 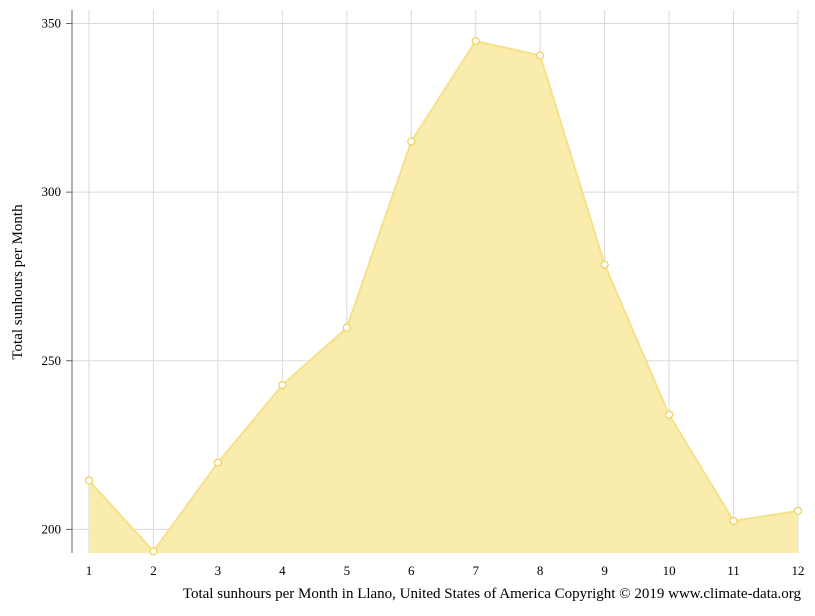 What do you see at coordinates (669, 570) in the screenshot?
I see `x-tick-label: 10` at bounding box center [669, 570].